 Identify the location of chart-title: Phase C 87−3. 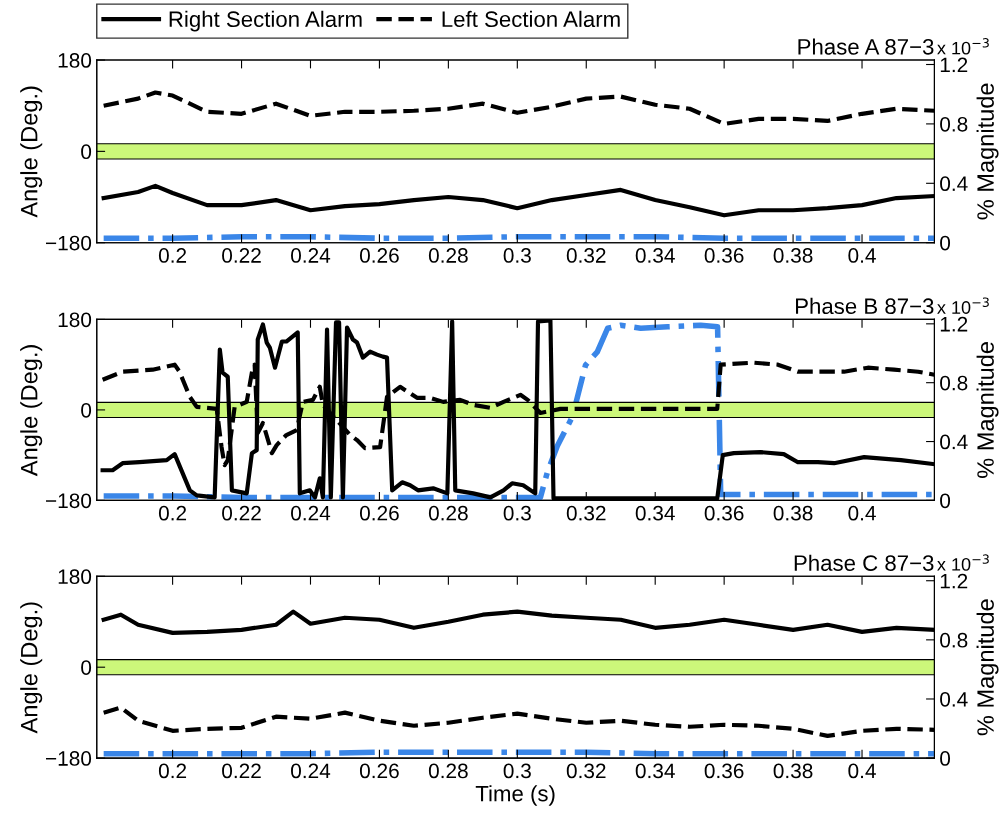
(864, 562).